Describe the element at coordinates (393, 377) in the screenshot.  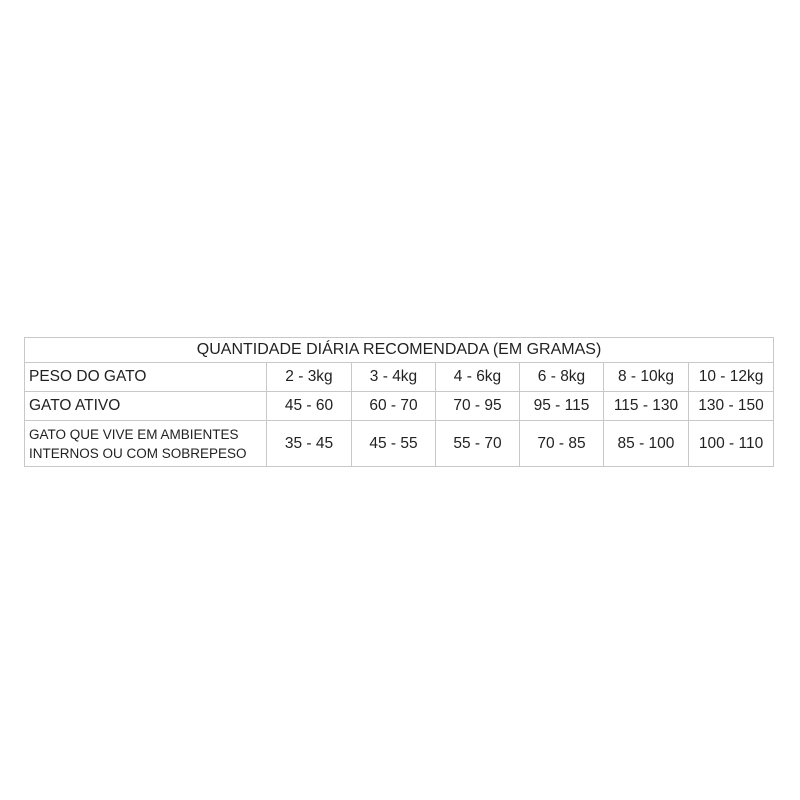
I see `cell: 3 - 4kg` at that location.